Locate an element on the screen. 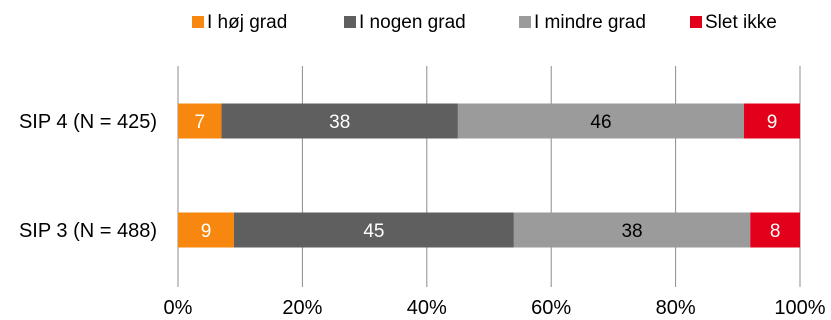  x-tick-label-1: 0% is located at coordinates (178, 308).